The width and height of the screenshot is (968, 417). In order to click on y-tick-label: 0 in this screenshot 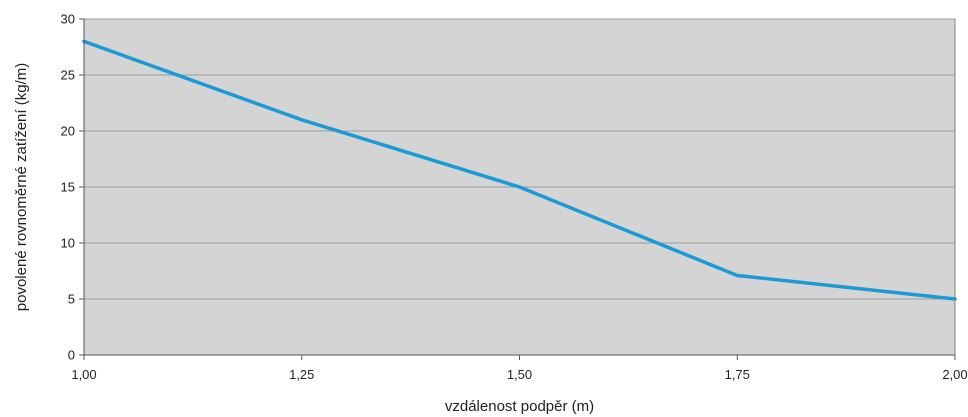, I will do `click(71, 355)`.